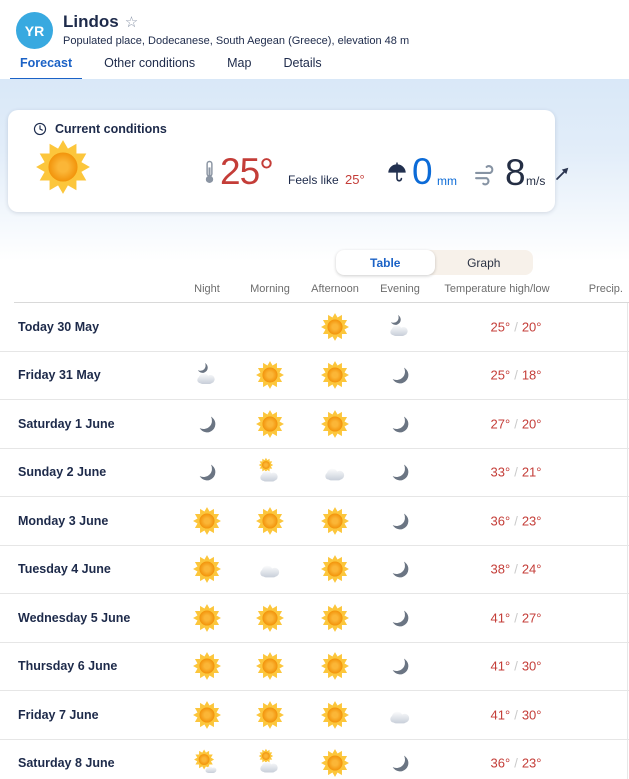  What do you see at coordinates (68, 666) in the screenshot?
I see `row-day-label: Thursday 6 June` at bounding box center [68, 666].